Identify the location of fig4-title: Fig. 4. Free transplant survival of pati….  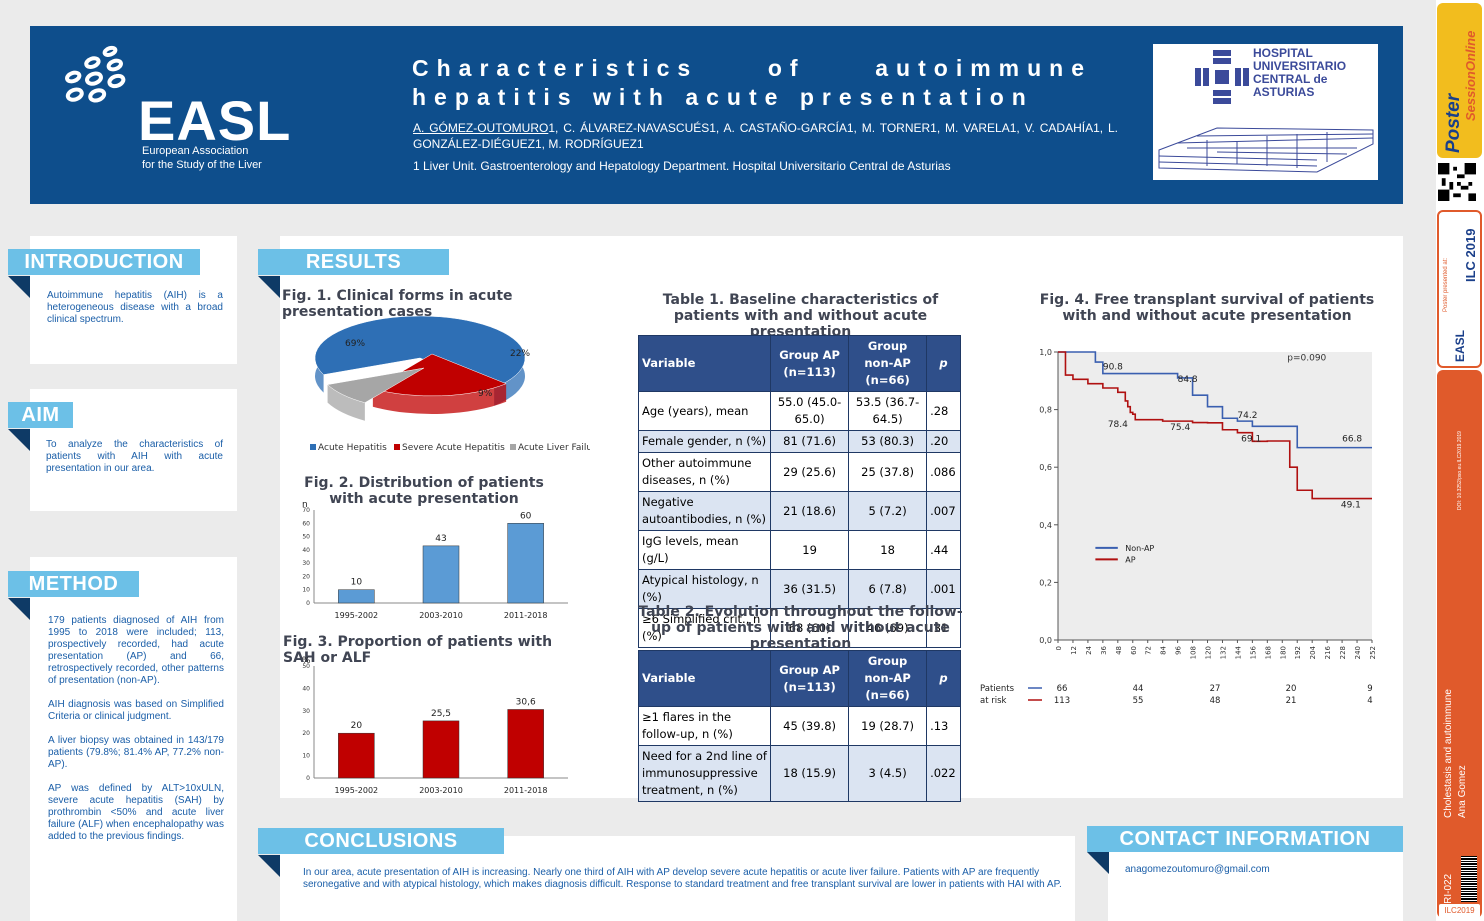
(1207, 308).